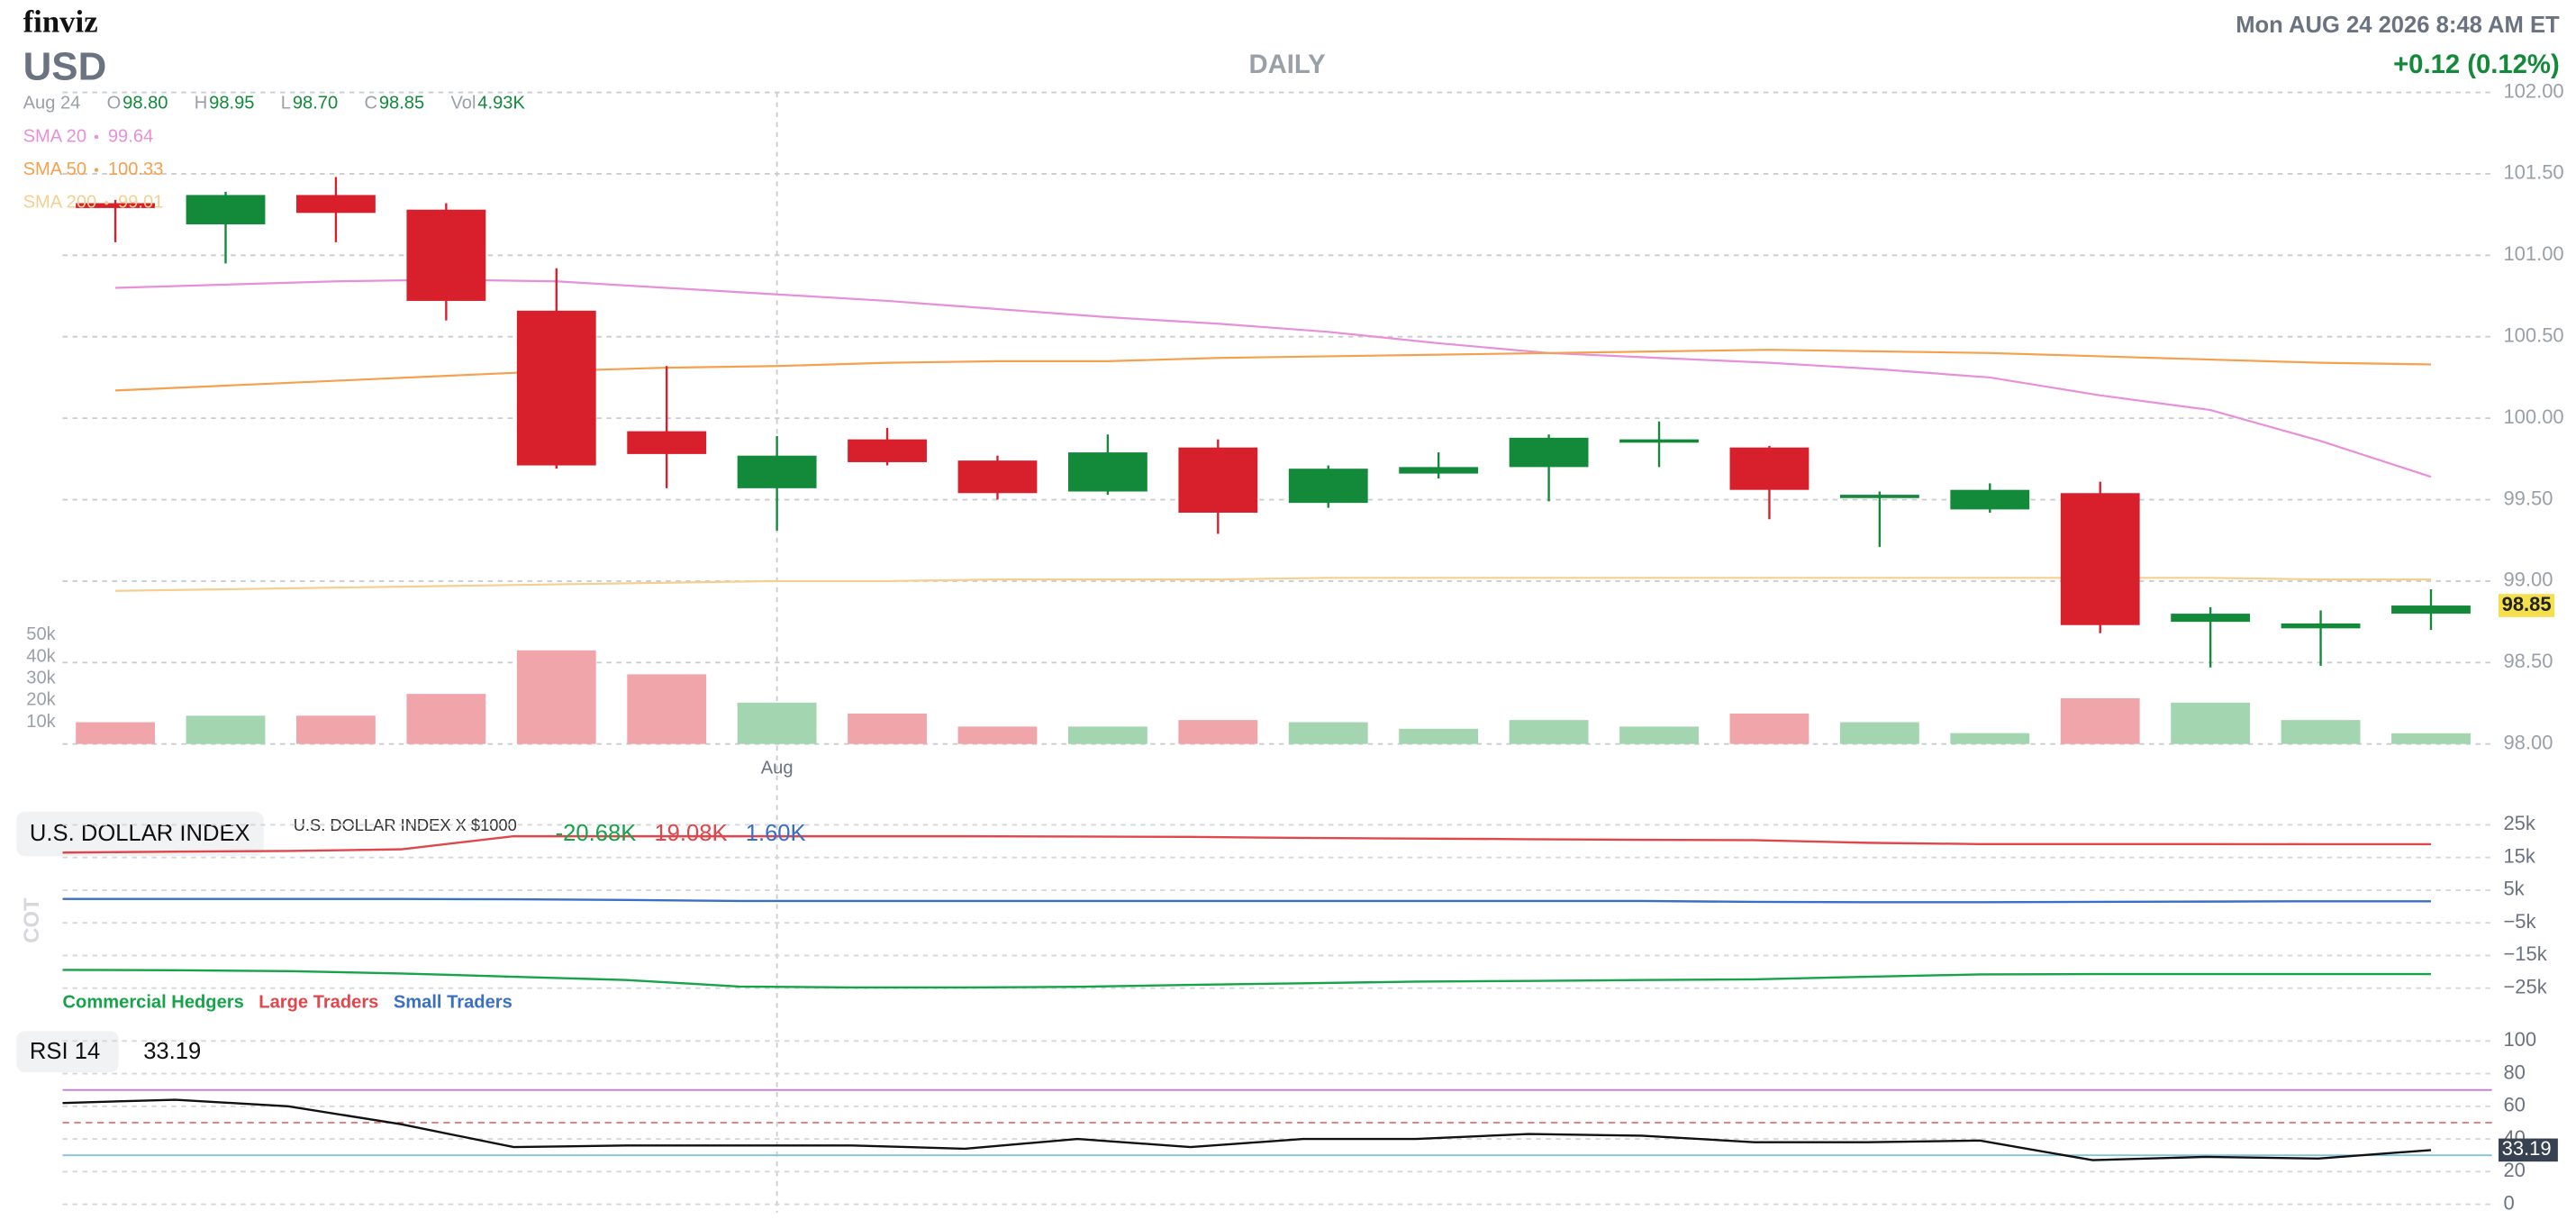  What do you see at coordinates (2519, 921) in the screenshot?
I see `y-tick-label: −5k` at bounding box center [2519, 921].